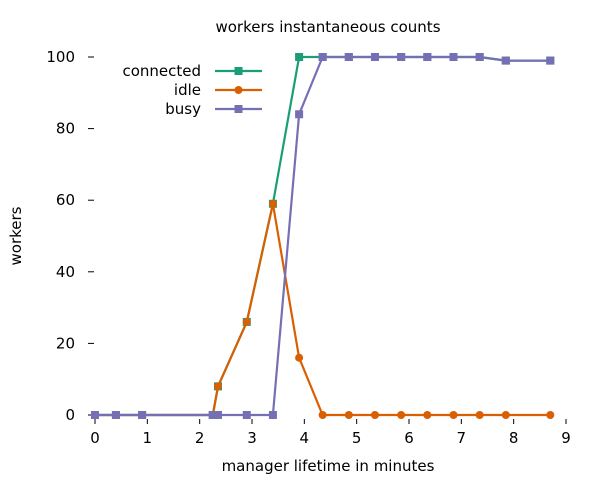  What do you see at coordinates (327, 27) in the screenshot?
I see `chart-title: workers instantaneous counts` at bounding box center [327, 27].